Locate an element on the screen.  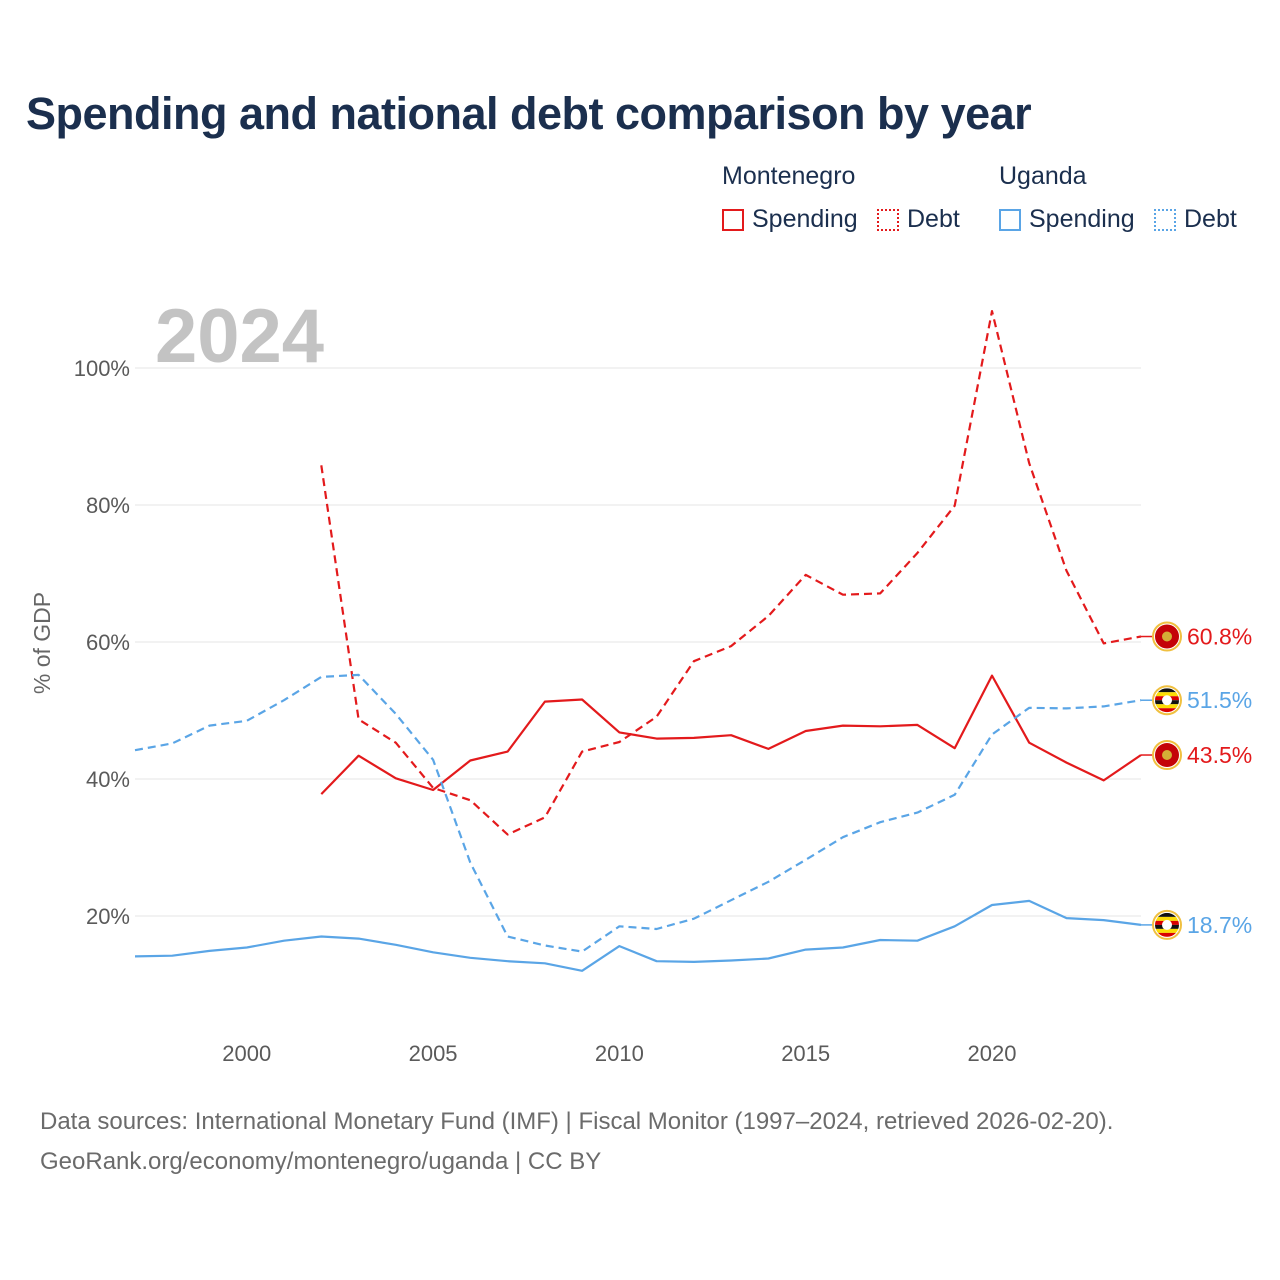
legend-montenegro-spending: Spending is located at coordinates (790, 219).